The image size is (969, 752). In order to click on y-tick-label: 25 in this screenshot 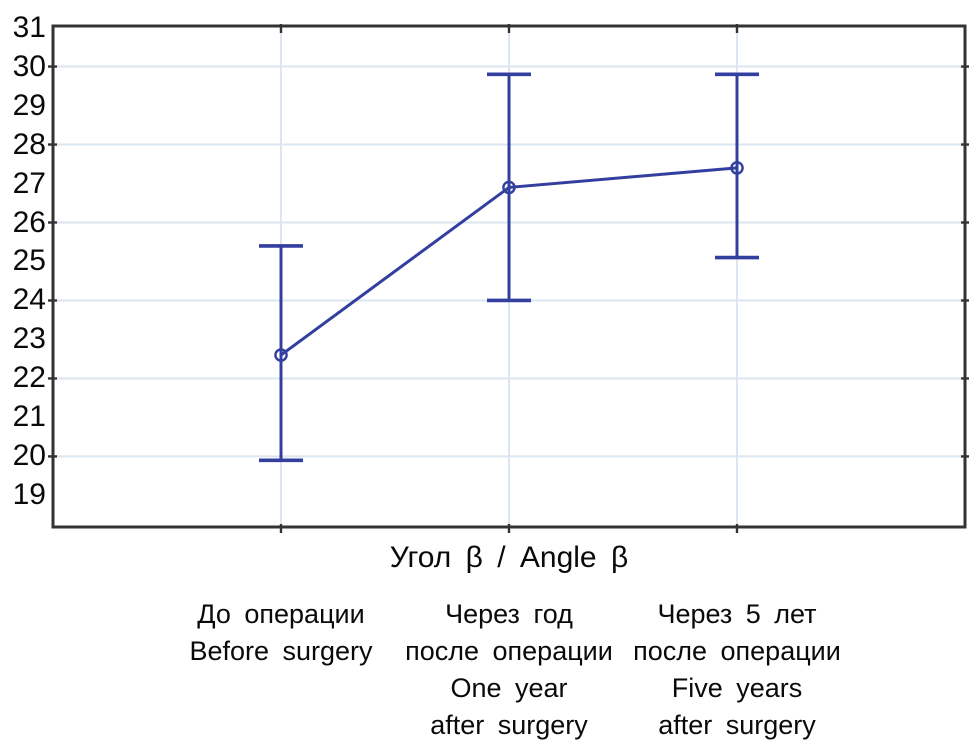, I will do `click(29, 261)`.